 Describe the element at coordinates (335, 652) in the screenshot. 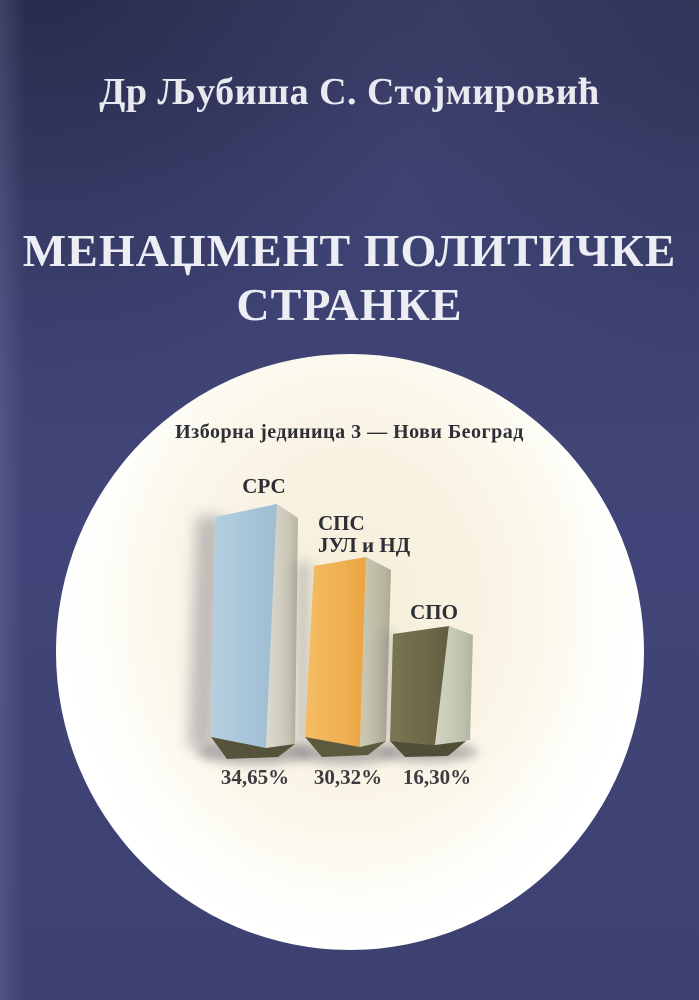

I see `bar-sps-front-face` at that location.